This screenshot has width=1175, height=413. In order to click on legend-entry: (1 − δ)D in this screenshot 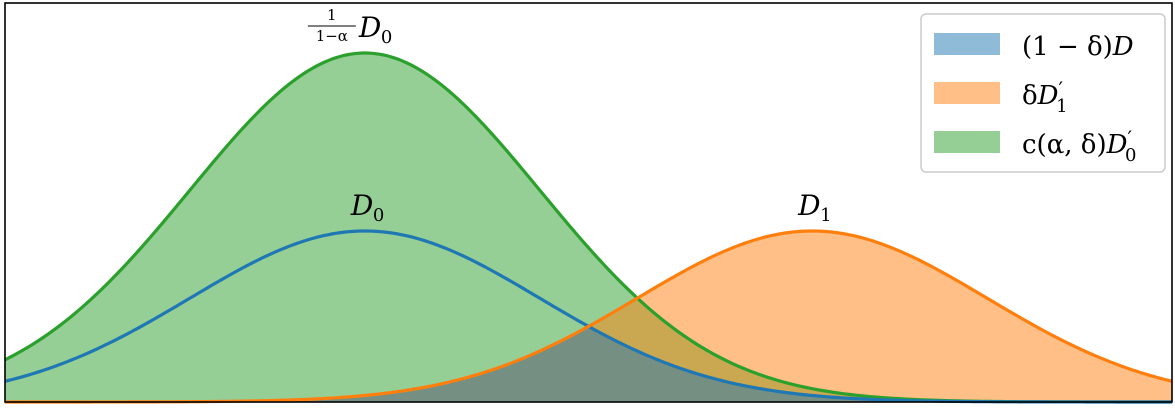, I will do `click(1034, 47)`.